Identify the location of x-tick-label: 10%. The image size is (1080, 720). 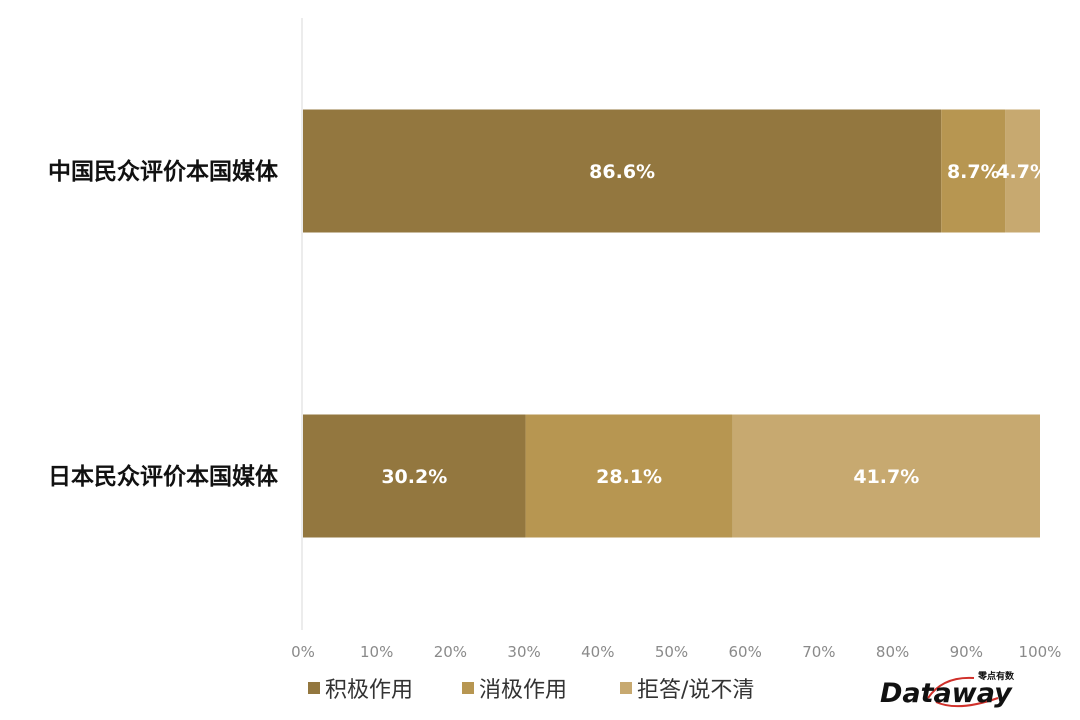
(376, 652).